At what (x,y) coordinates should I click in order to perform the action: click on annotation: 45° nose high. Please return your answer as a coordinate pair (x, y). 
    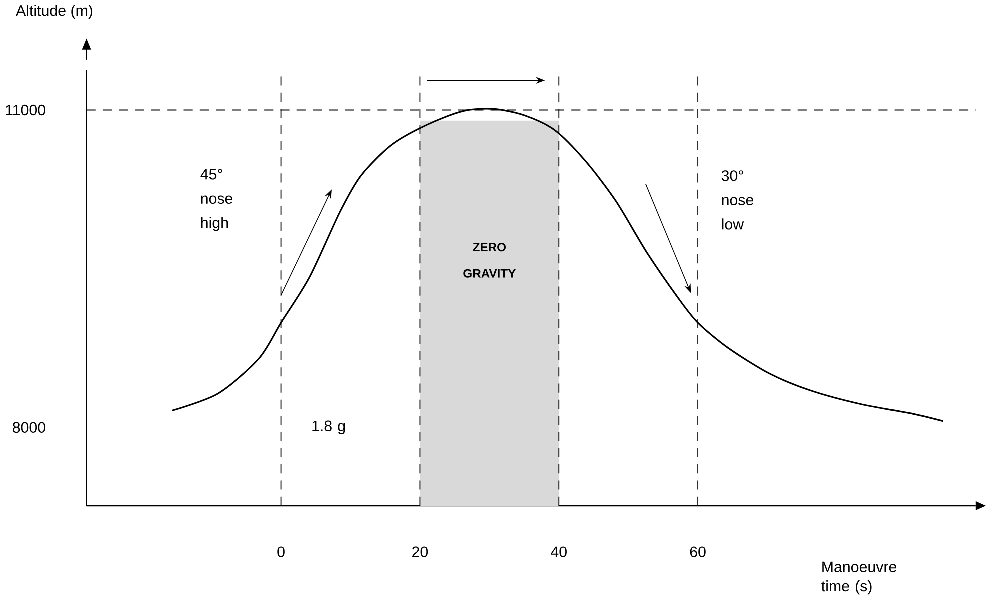
    Looking at the image, I should click on (216, 200).